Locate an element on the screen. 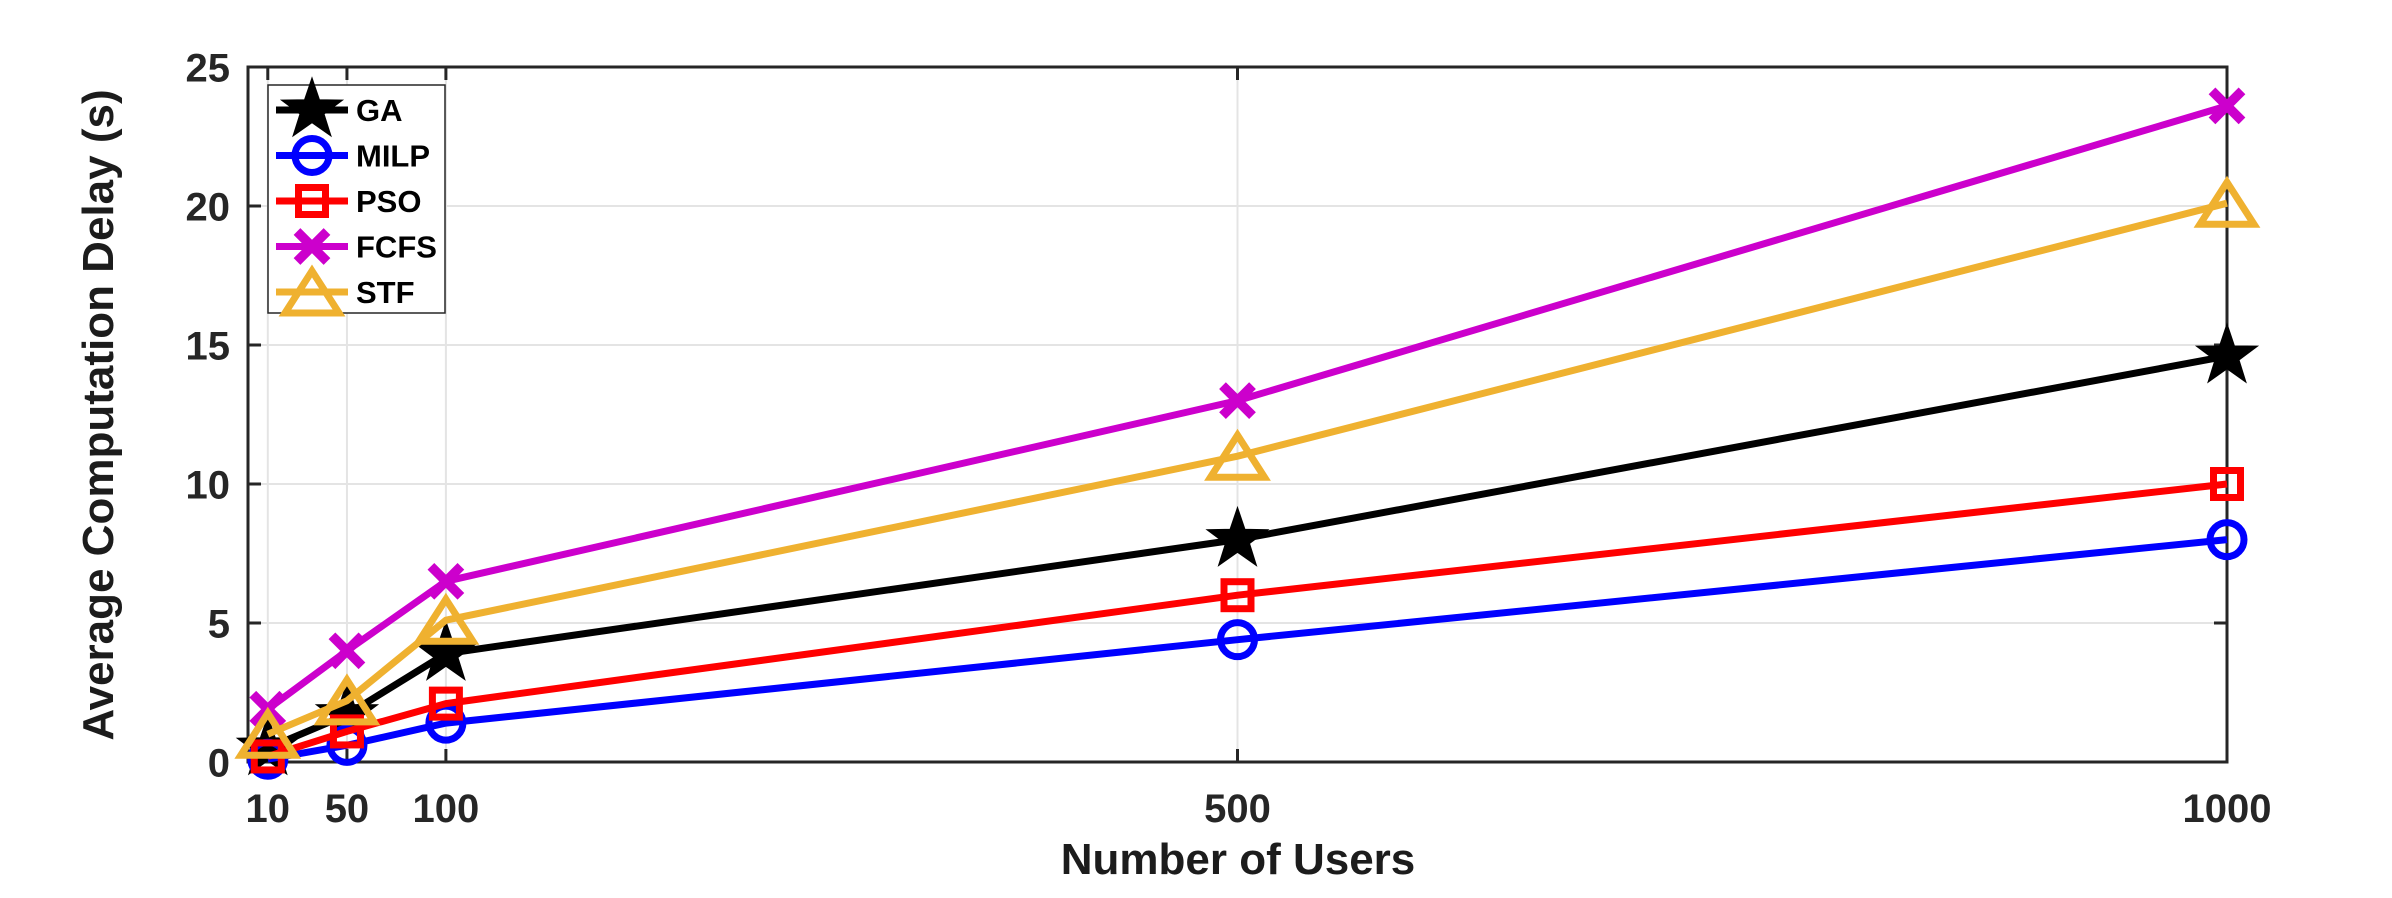 The image size is (2392, 898). y-tick-label-5: 5 is located at coordinates (219, 624).